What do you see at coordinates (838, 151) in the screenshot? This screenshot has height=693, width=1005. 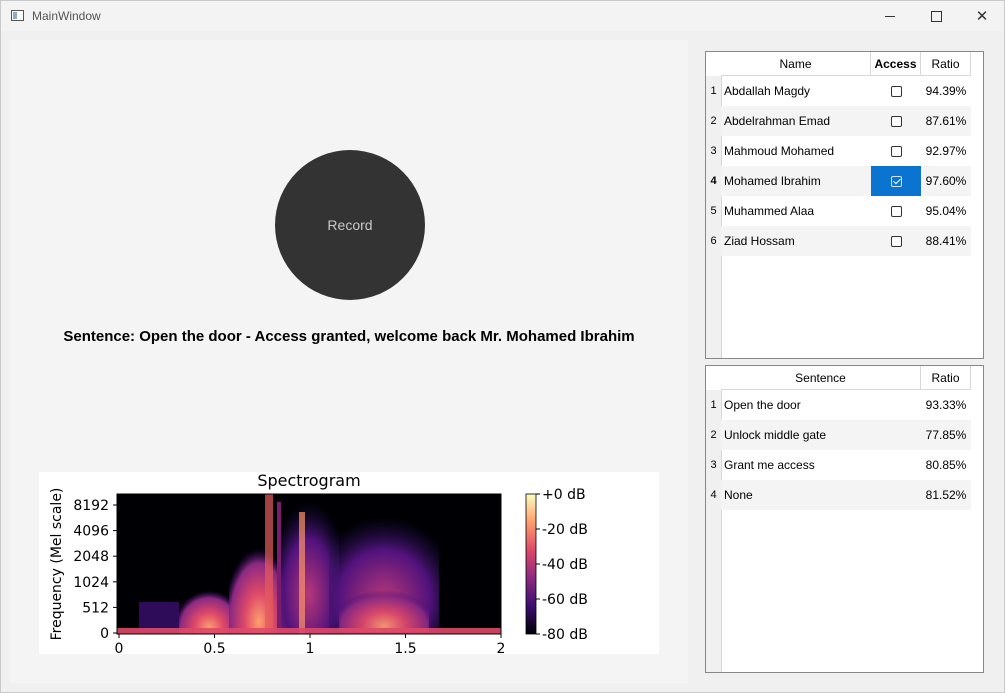 I see `table-row: 3 Mahmoud Mohamed 92.97%` at bounding box center [838, 151].